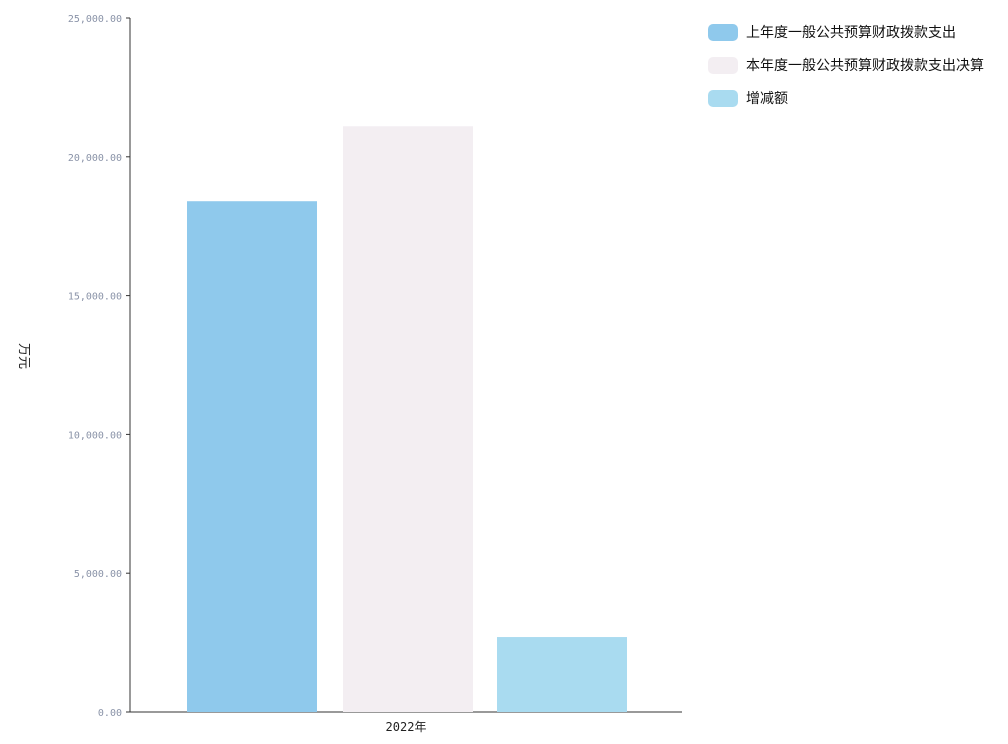  What do you see at coordinates (95, 158) in the screenshot?
I see `y-tick-label: 20,000.00` at bounding box center [95, 158].